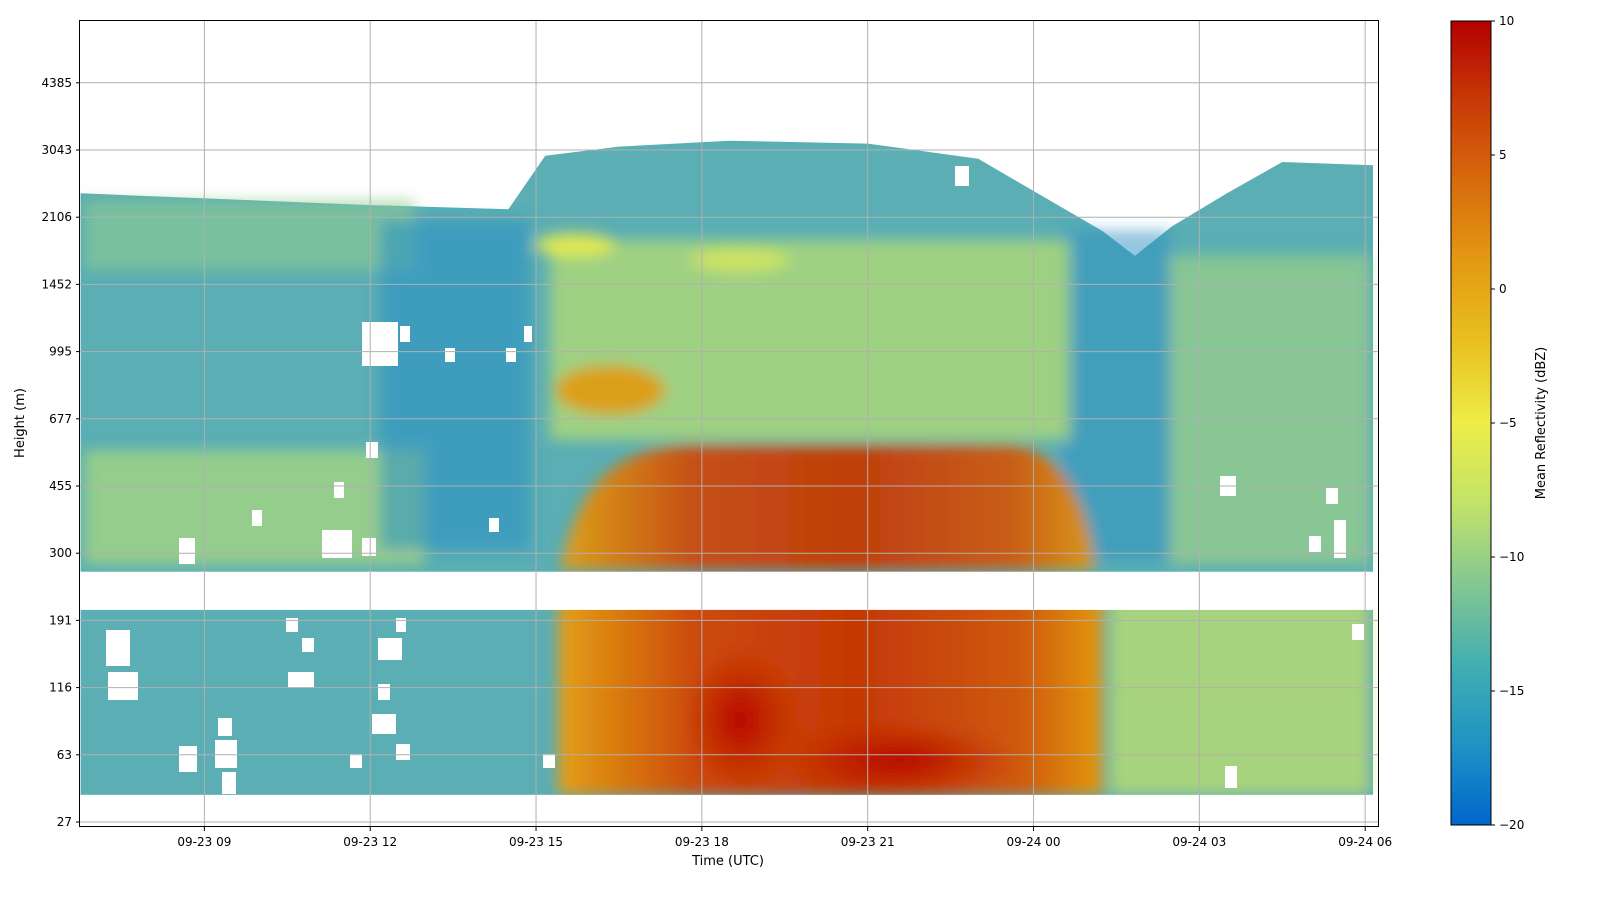  Describe the element at coordinates (60, 553) in the screenshot. I see `y-tick-label: 300` at that location.